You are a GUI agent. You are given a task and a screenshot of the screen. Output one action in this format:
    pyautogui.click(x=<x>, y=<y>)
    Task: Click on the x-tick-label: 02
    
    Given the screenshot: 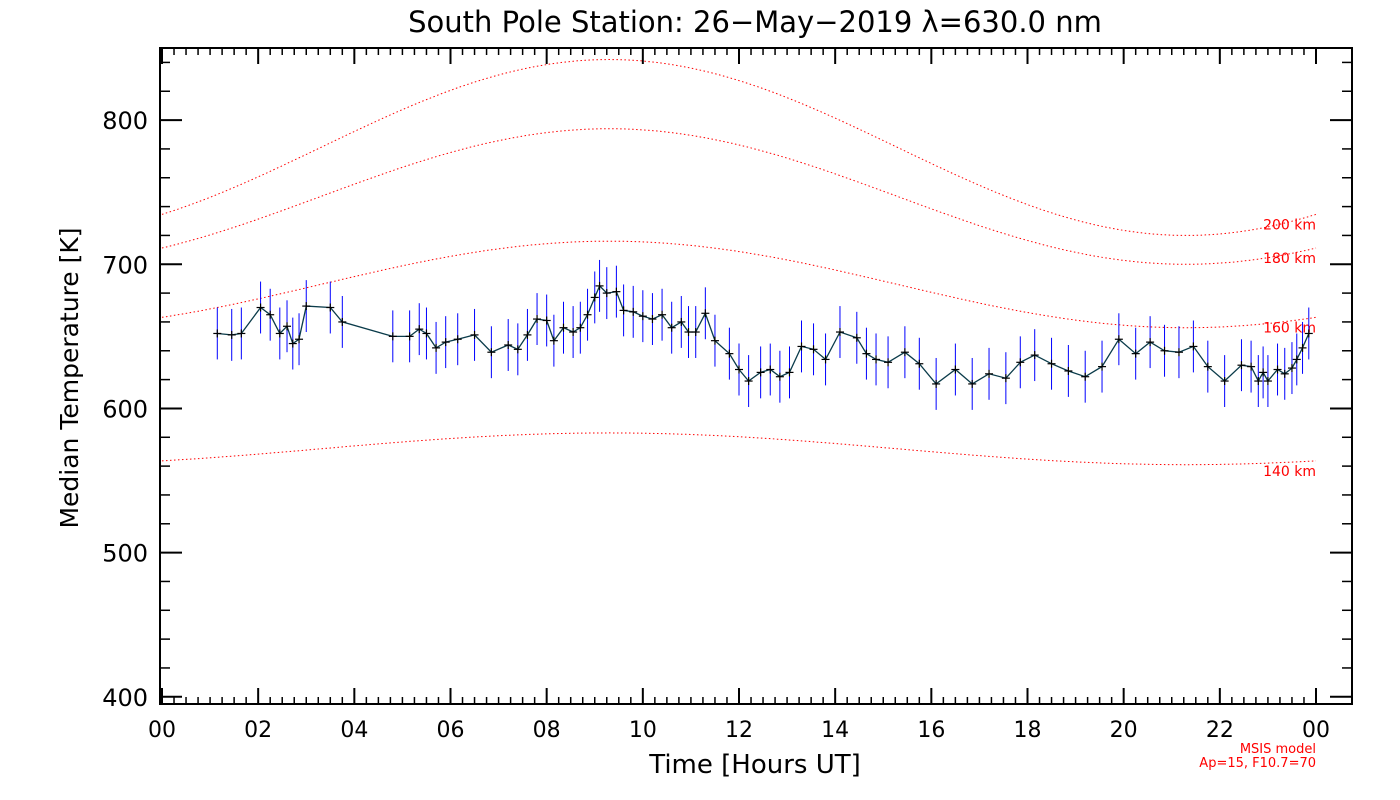 What is the action you would take?
    pyautogui.click(x=258, y=730)
    